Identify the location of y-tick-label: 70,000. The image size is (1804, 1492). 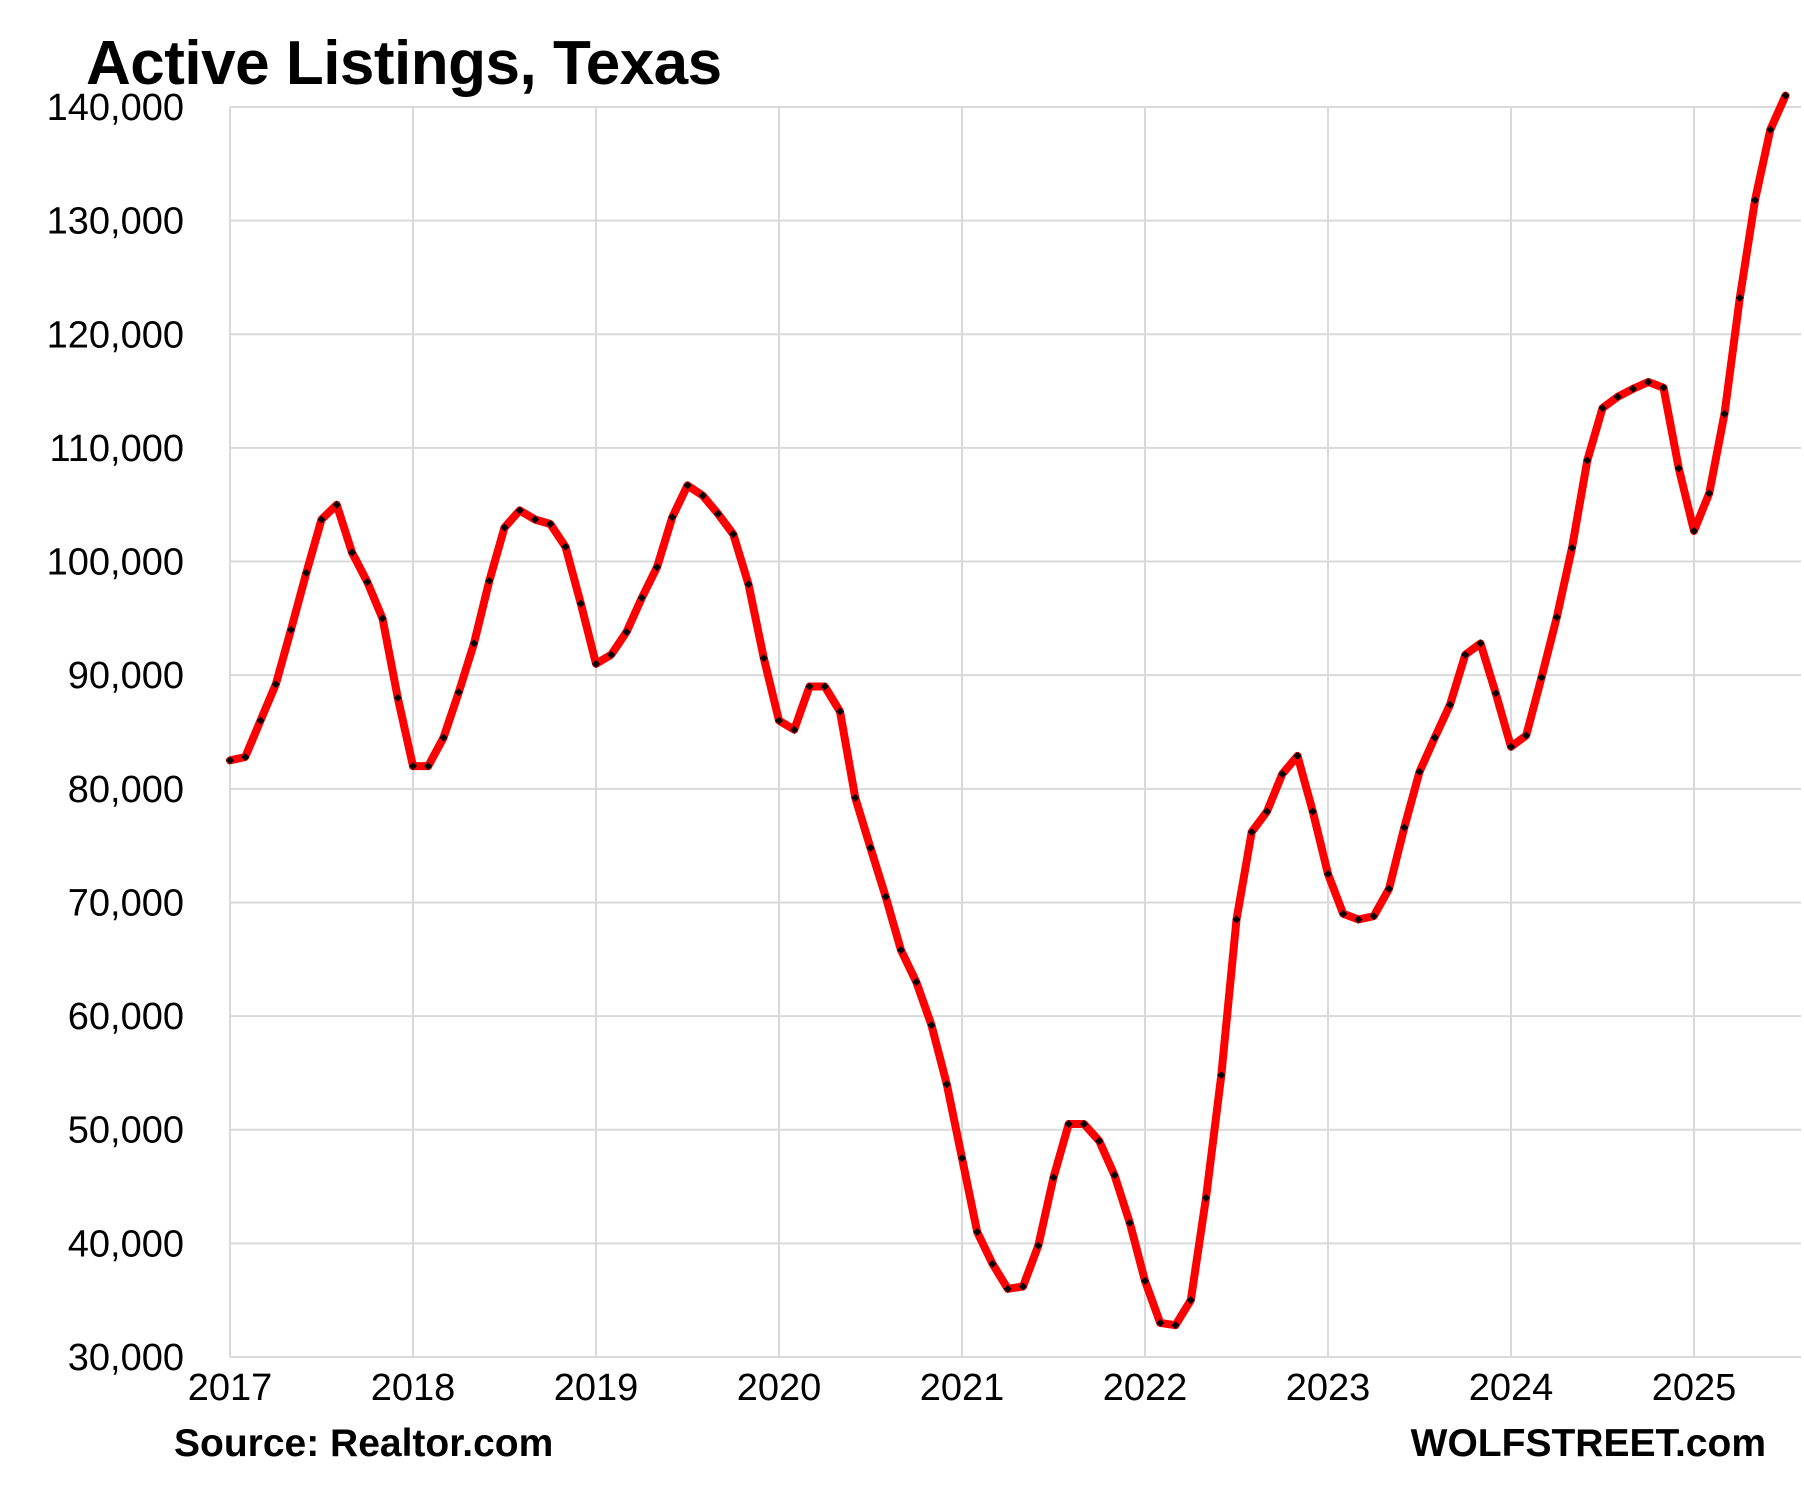
(126, 903).